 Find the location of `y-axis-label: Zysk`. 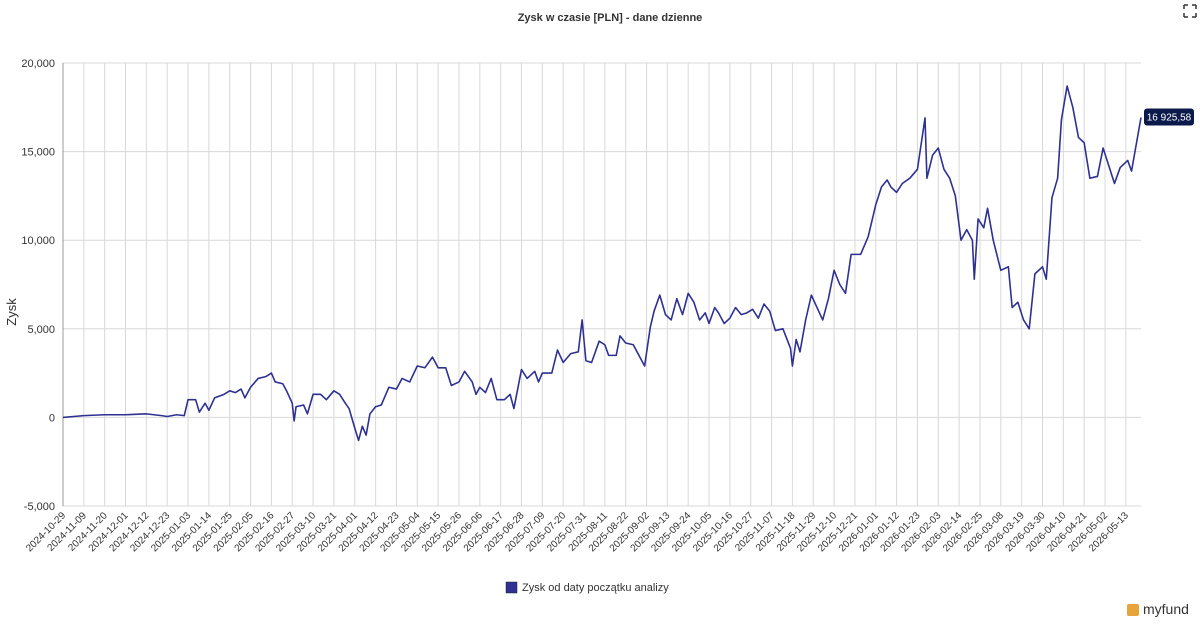

y-axis-label: Zysk is located at coordinates (11, 312).